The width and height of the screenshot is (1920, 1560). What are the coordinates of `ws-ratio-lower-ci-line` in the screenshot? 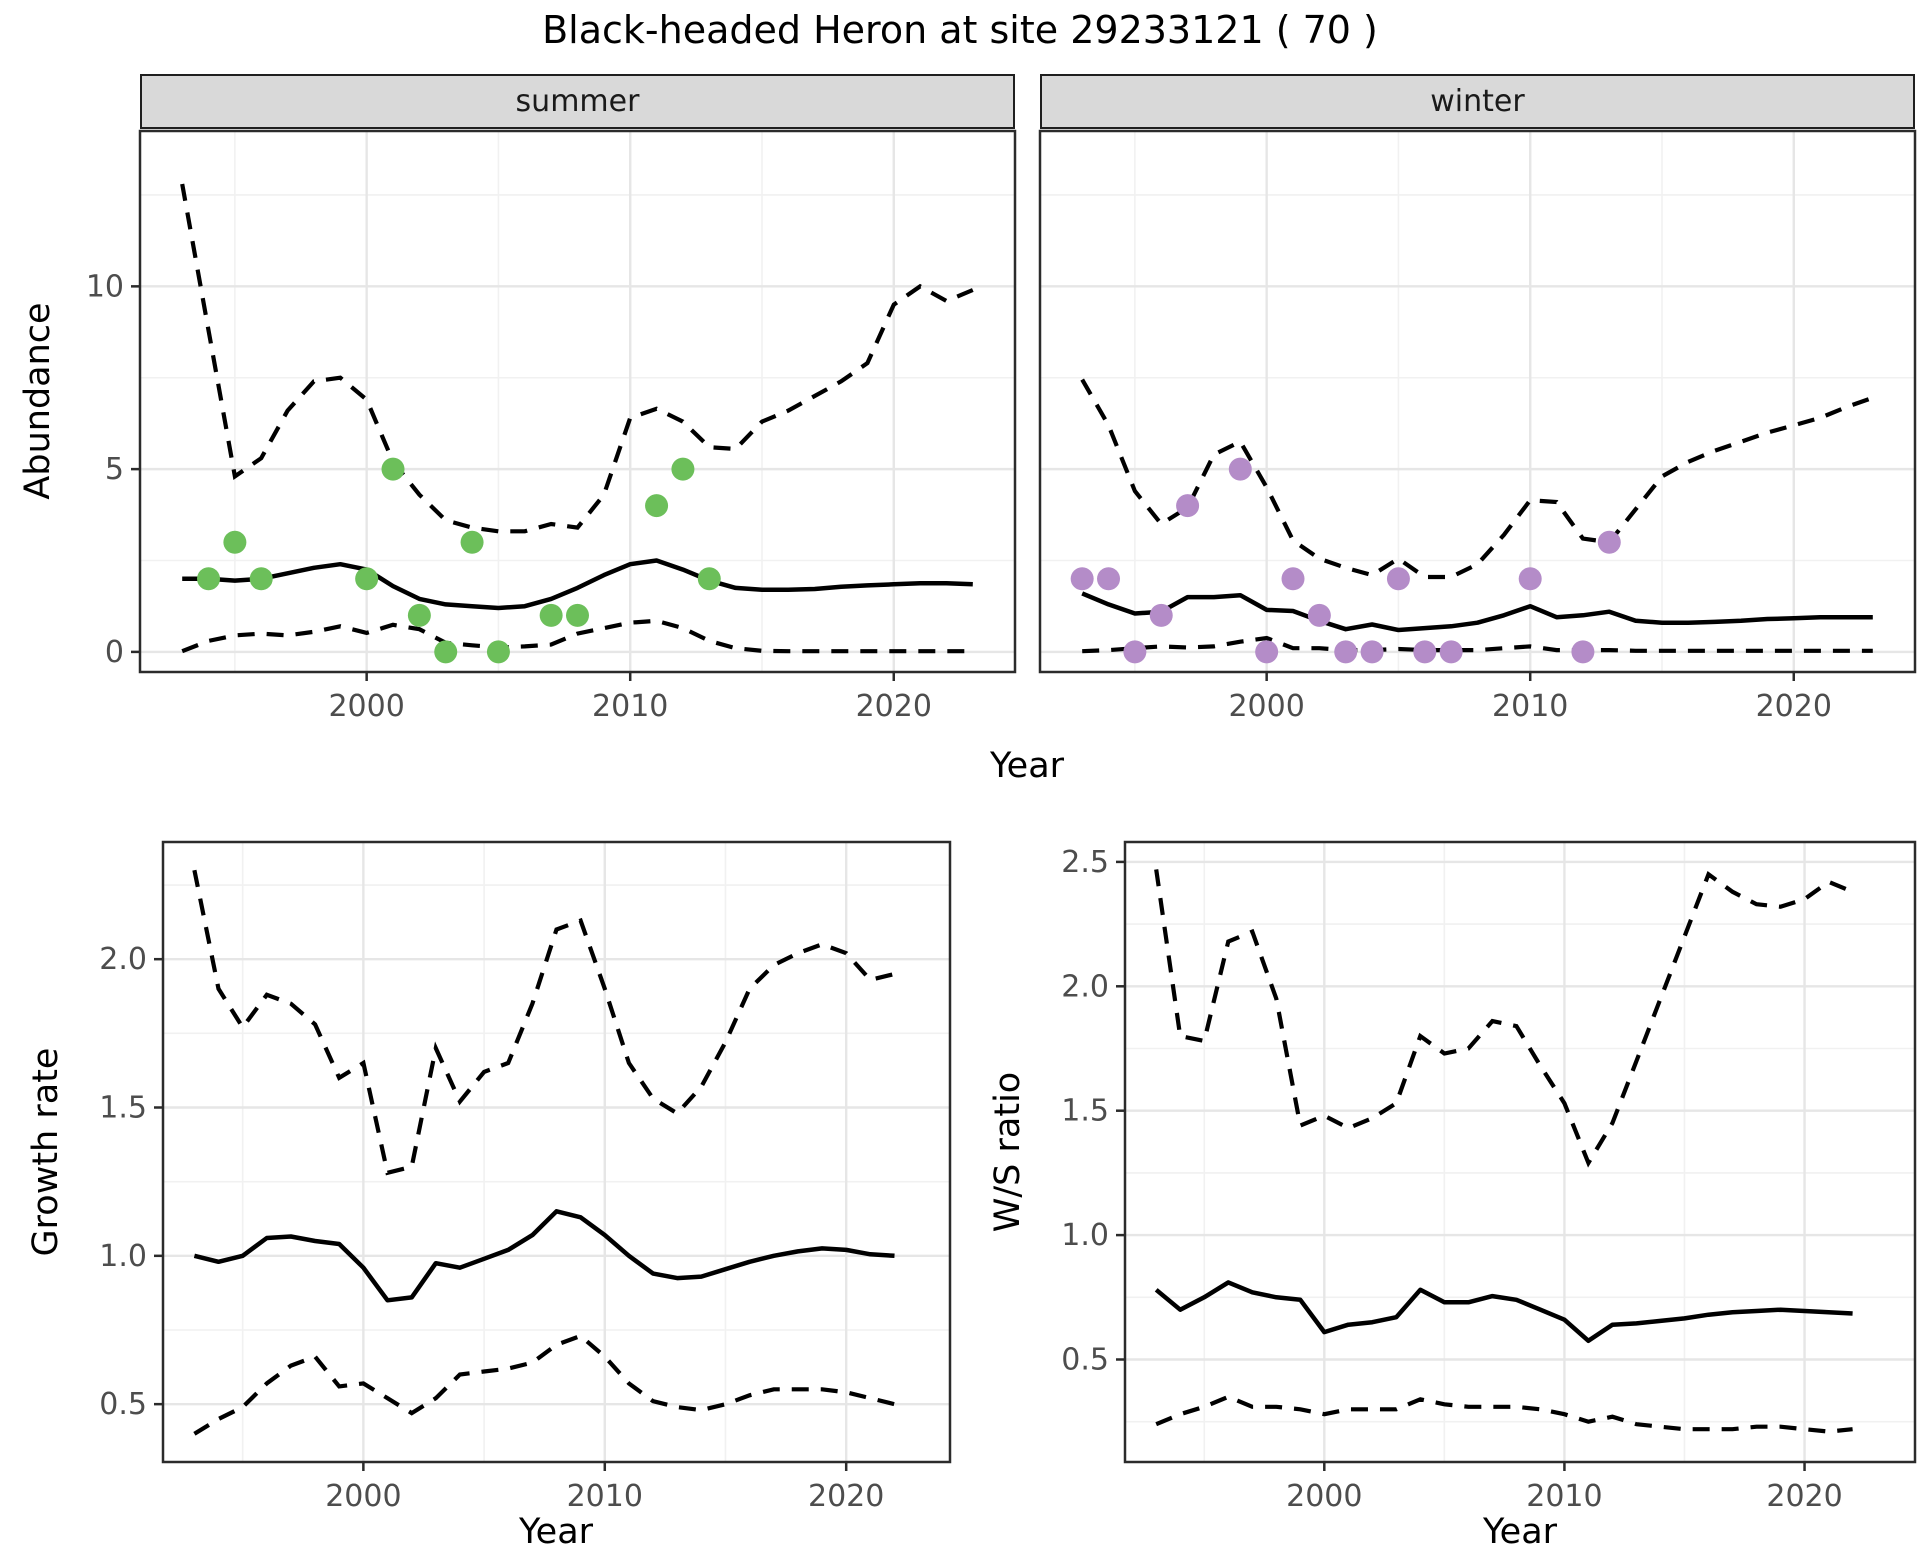 It's located at (1504, 1414).